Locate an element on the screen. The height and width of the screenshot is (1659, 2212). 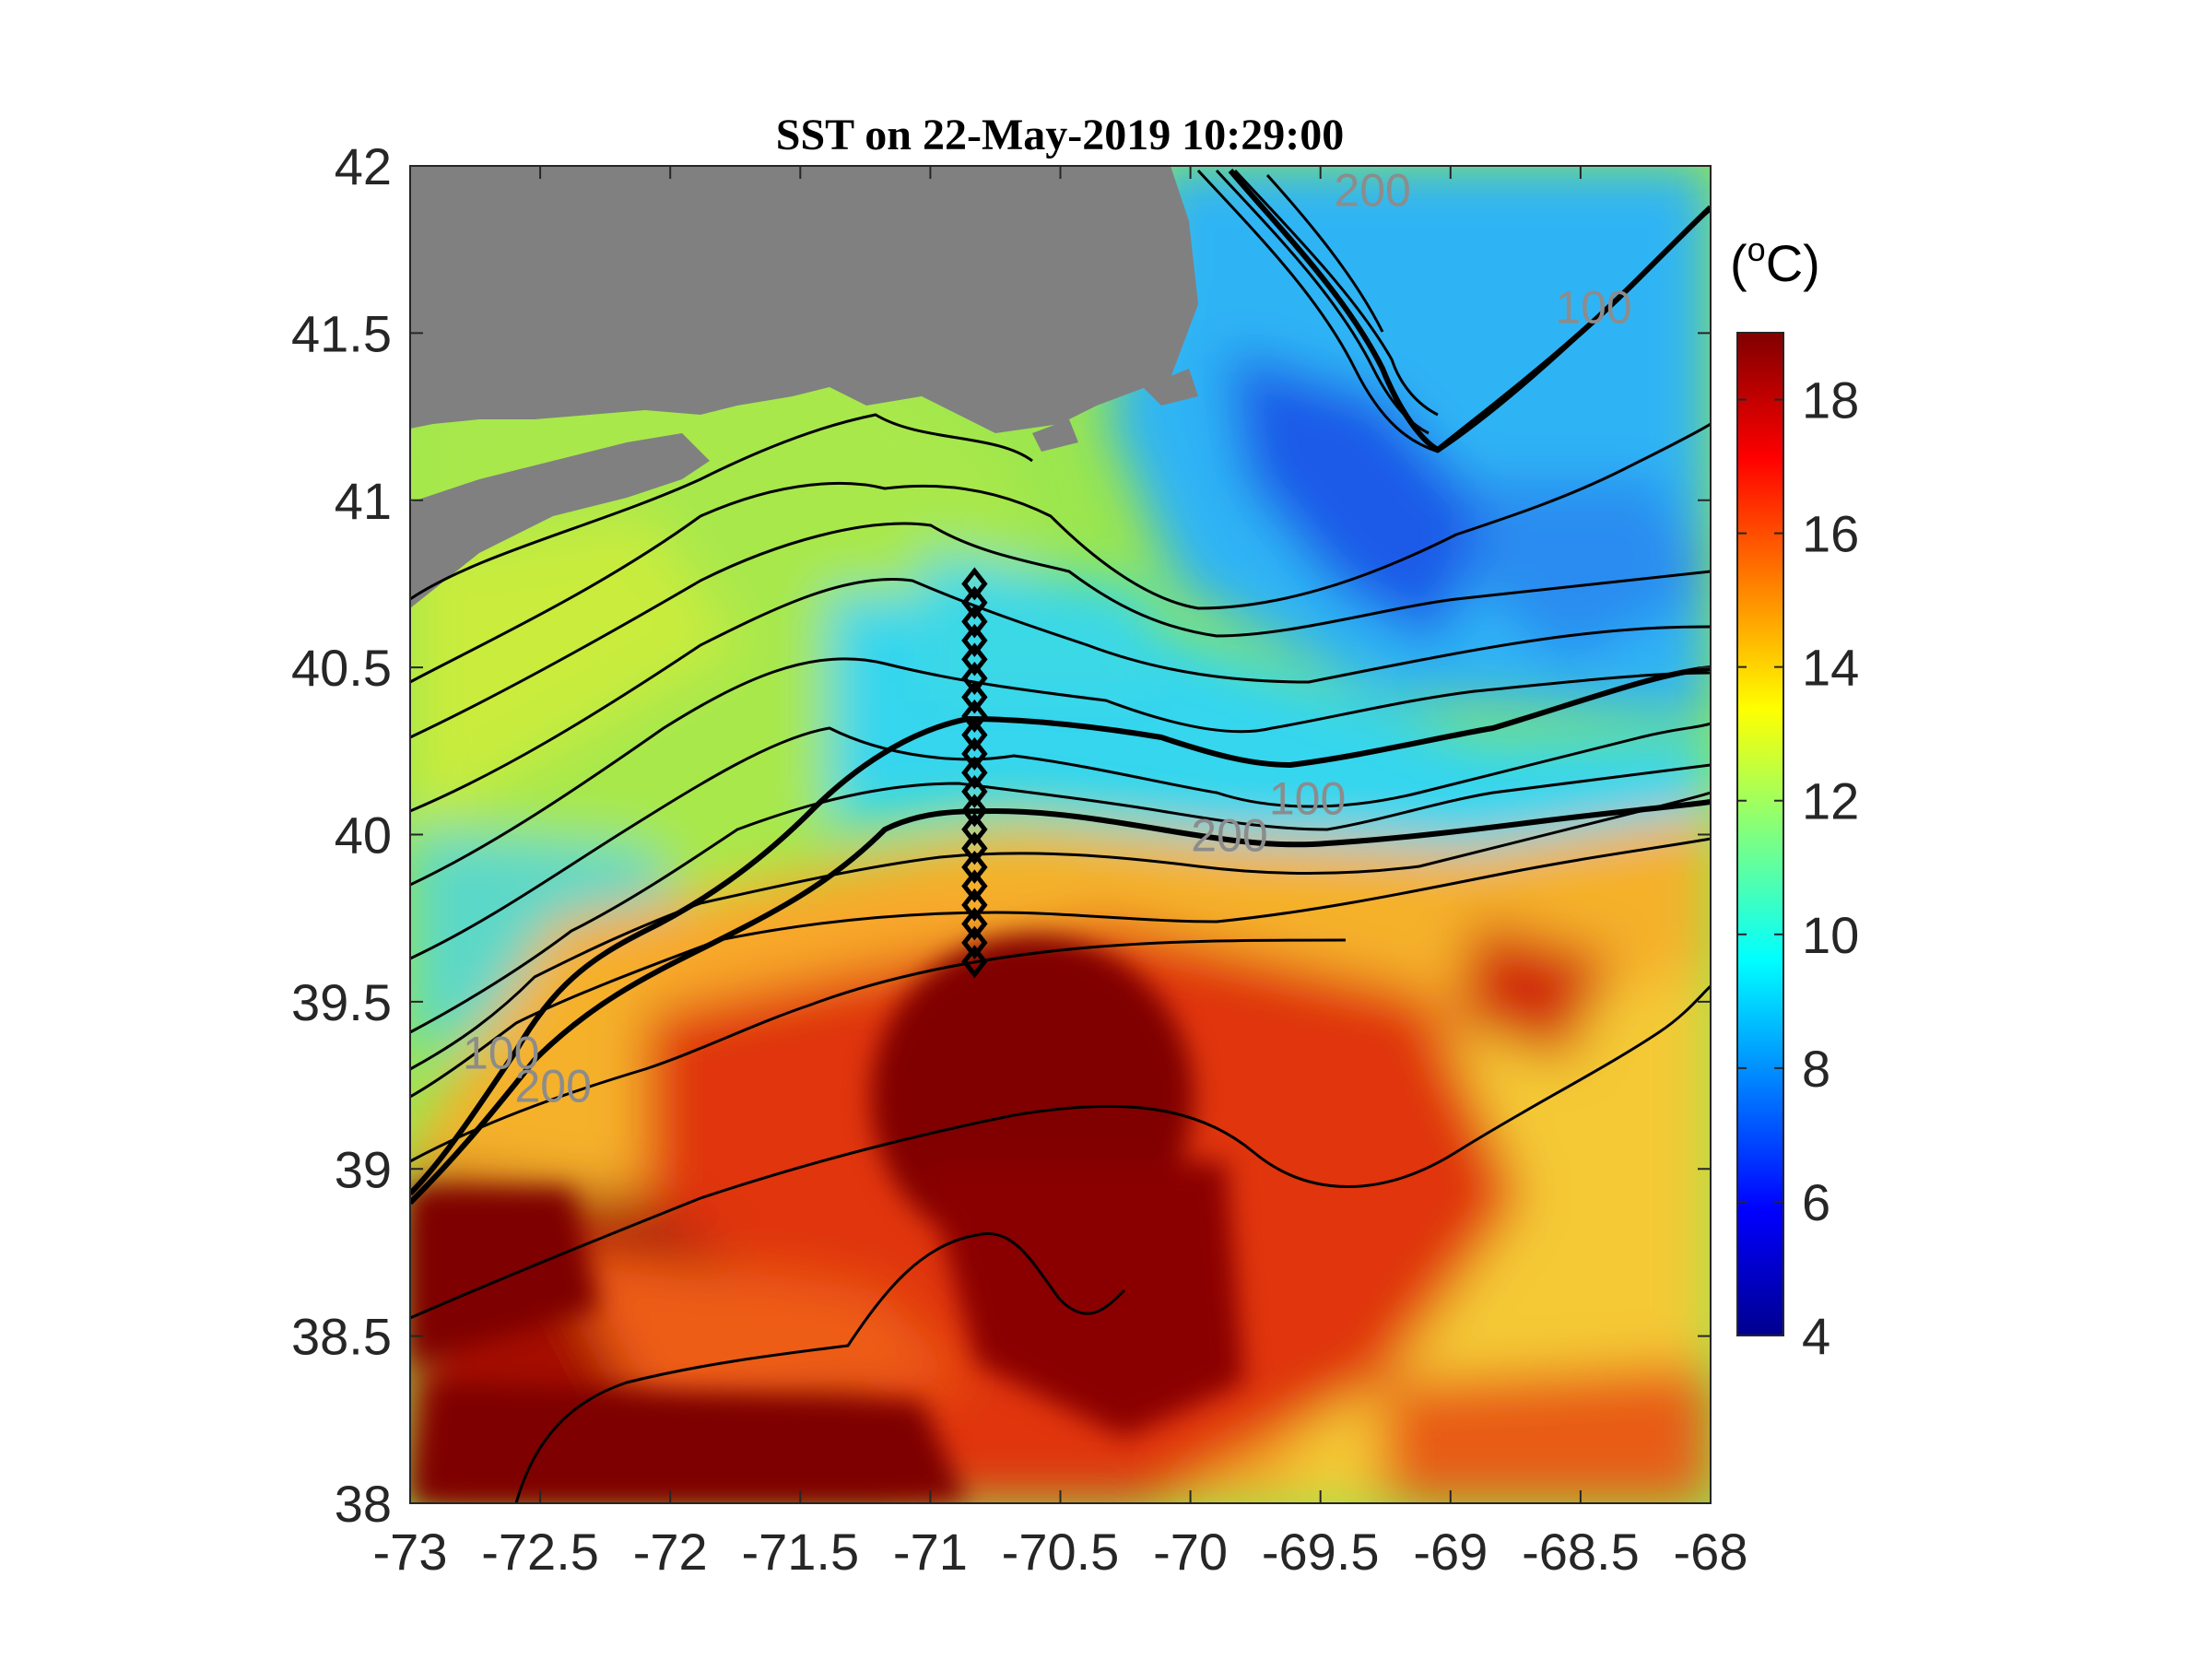
colorbar-unit-degree: o is located at coordinates (1756, 249).